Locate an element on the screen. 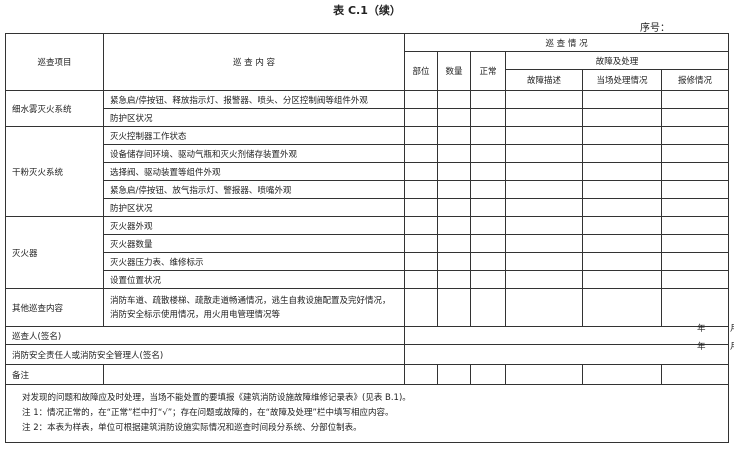 Image resolution: width=734 pixels, height=467 pixels. inspection-content: 选择阀、驱动装置等组件外观 is located at coordinates (254, 171).